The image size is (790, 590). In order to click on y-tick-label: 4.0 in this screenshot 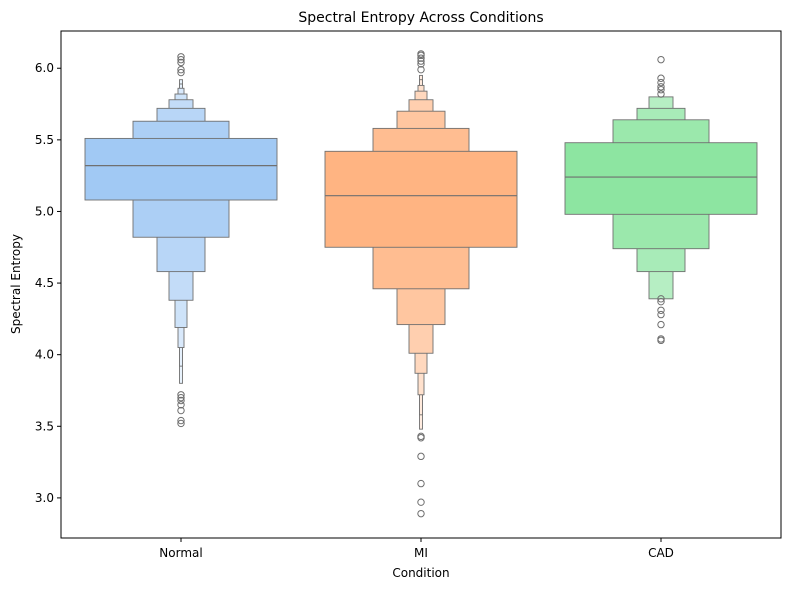, I will do `click(44, 355)`.